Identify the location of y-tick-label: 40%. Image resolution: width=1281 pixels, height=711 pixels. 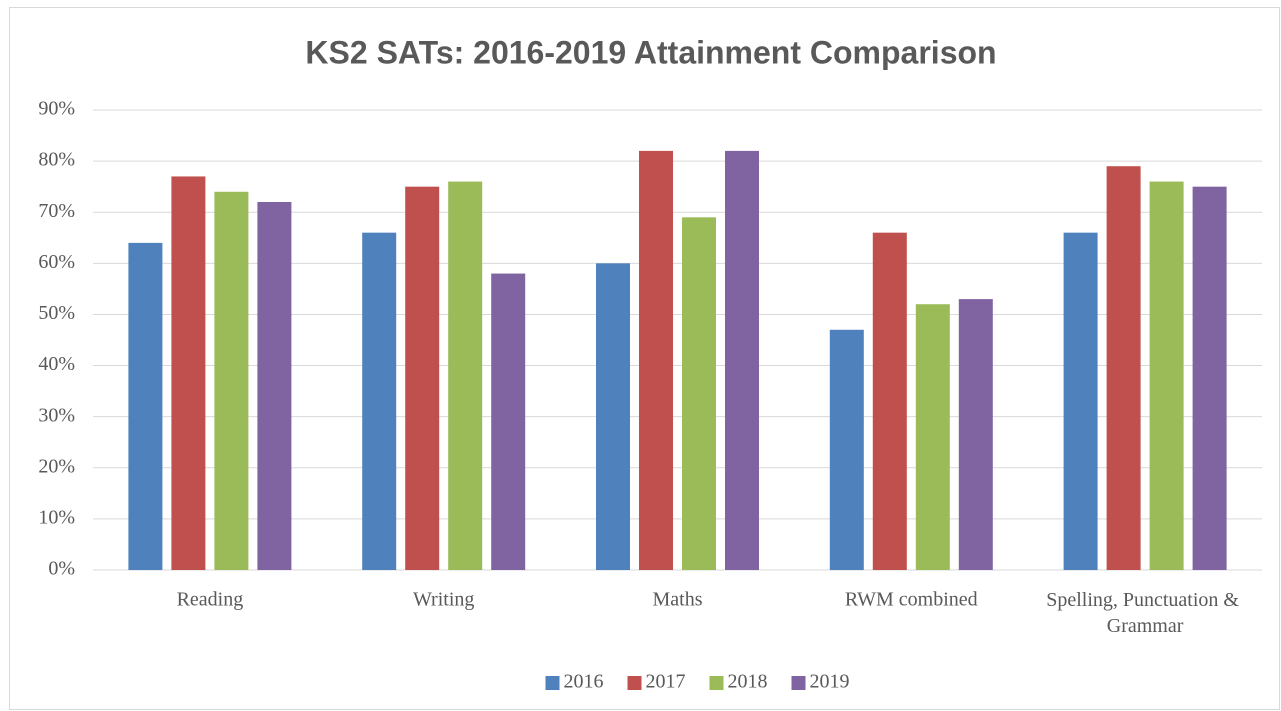
(56, 364).